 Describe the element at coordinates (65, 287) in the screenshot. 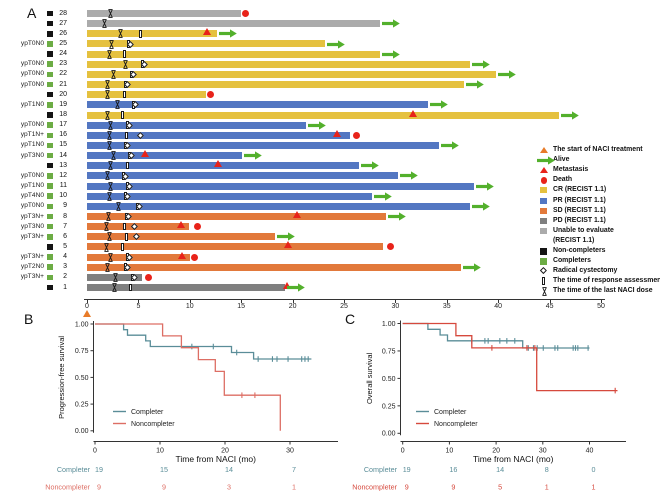

I see `patient-number: 1` at that location.